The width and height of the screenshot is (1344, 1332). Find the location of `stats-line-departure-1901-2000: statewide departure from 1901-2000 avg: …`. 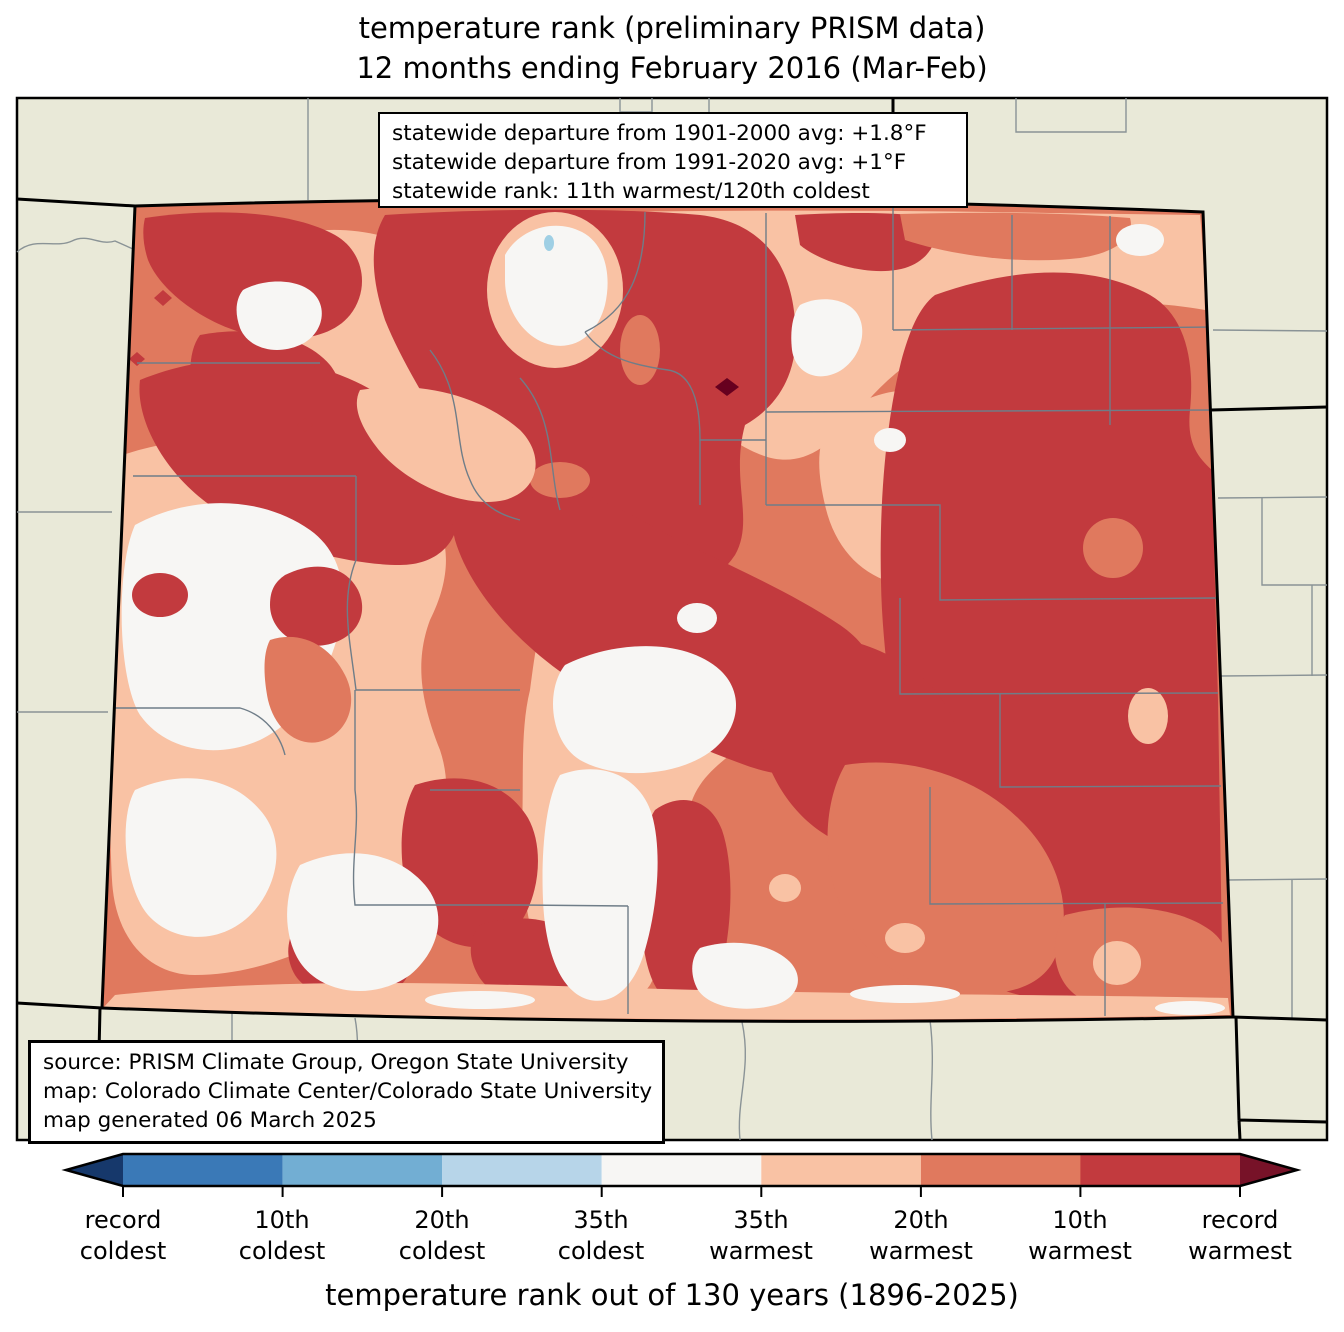

stats-line-departure-1901-2000: statewide departure from 1901-2000 avg: … is located at coordinates (659, 133).